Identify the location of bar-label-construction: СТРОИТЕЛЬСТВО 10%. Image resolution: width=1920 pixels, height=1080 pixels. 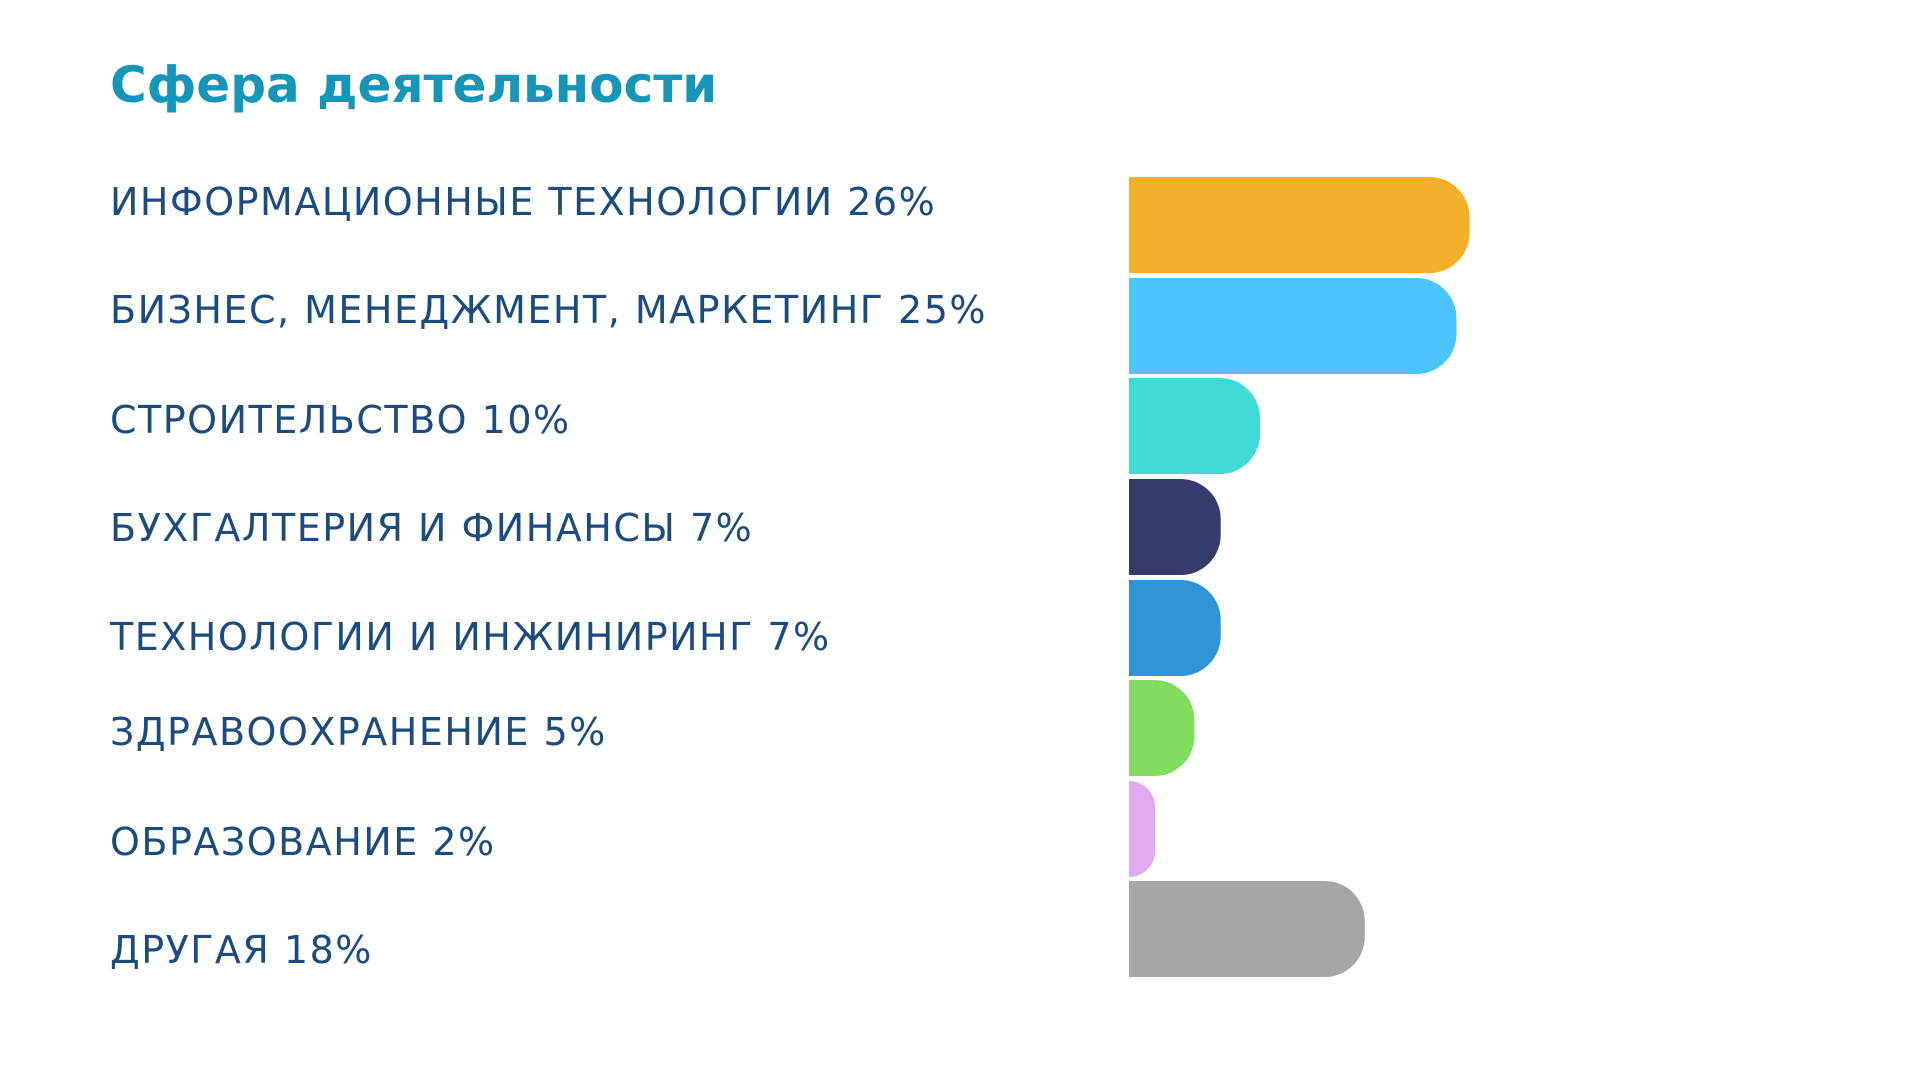
(340, 420).